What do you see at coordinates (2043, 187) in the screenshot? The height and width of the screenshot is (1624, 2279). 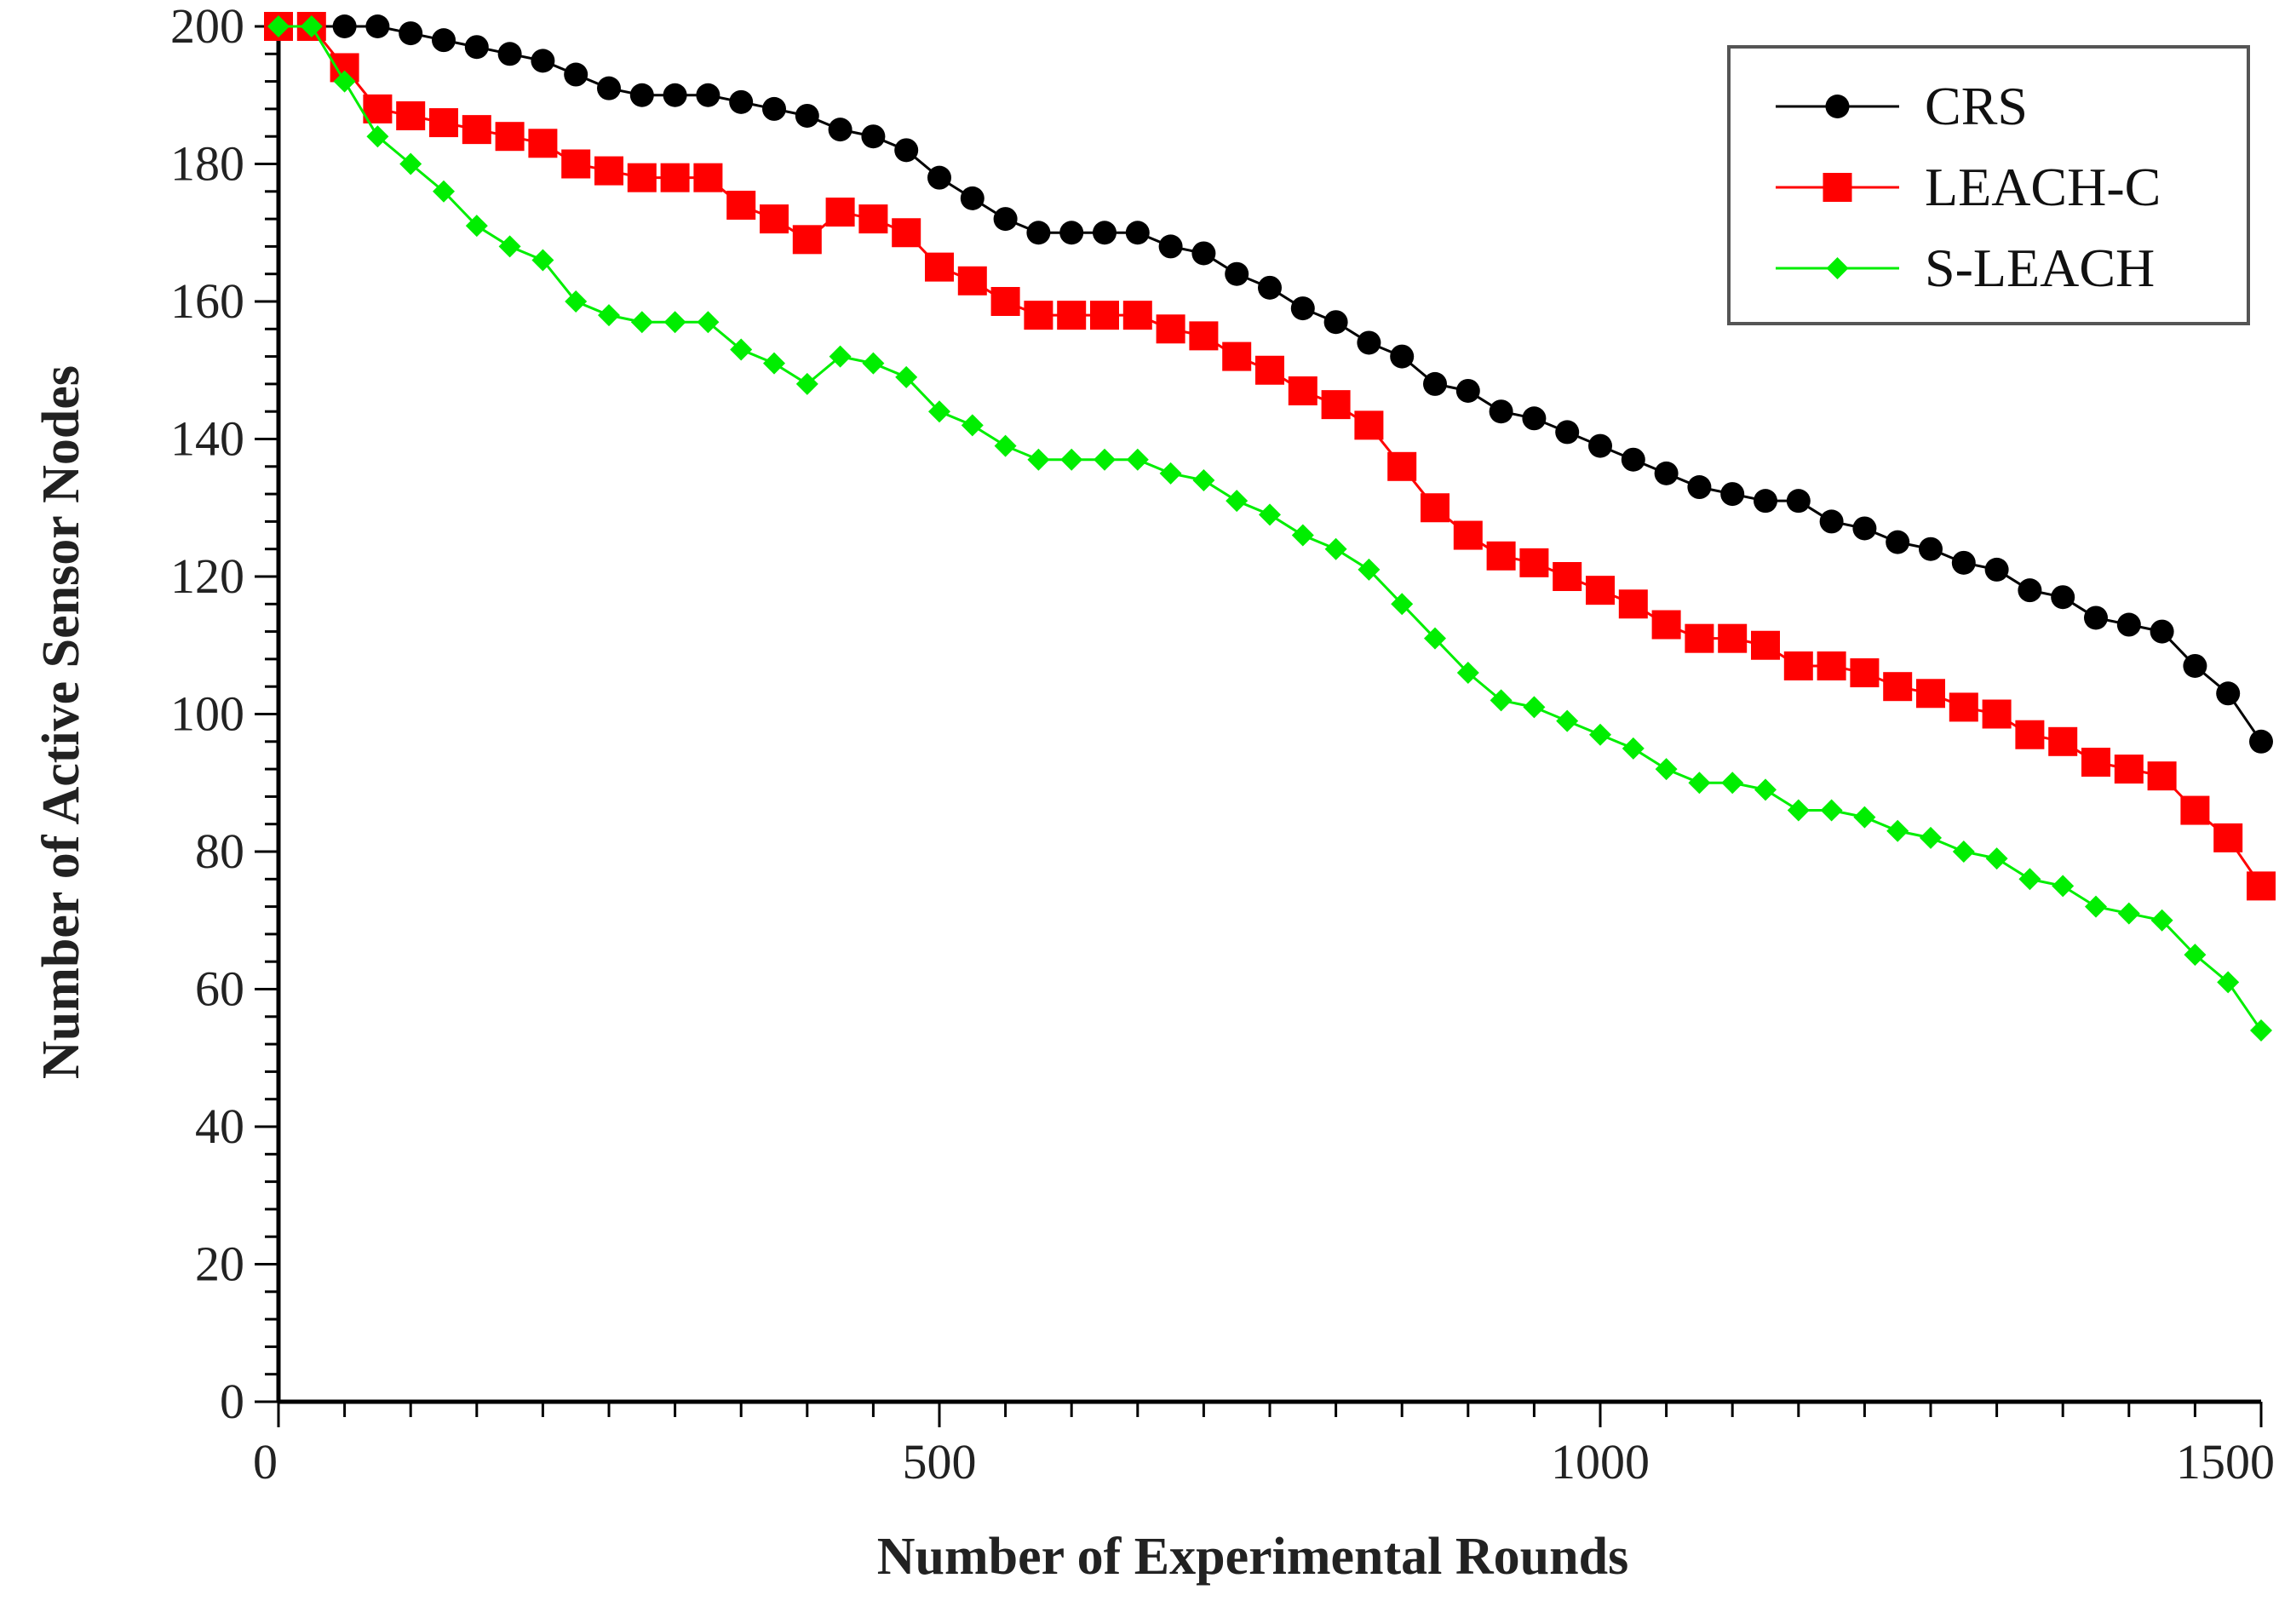 I see `legend-label-leach-c: LEACH-C` at bounding box center [2043, 187].